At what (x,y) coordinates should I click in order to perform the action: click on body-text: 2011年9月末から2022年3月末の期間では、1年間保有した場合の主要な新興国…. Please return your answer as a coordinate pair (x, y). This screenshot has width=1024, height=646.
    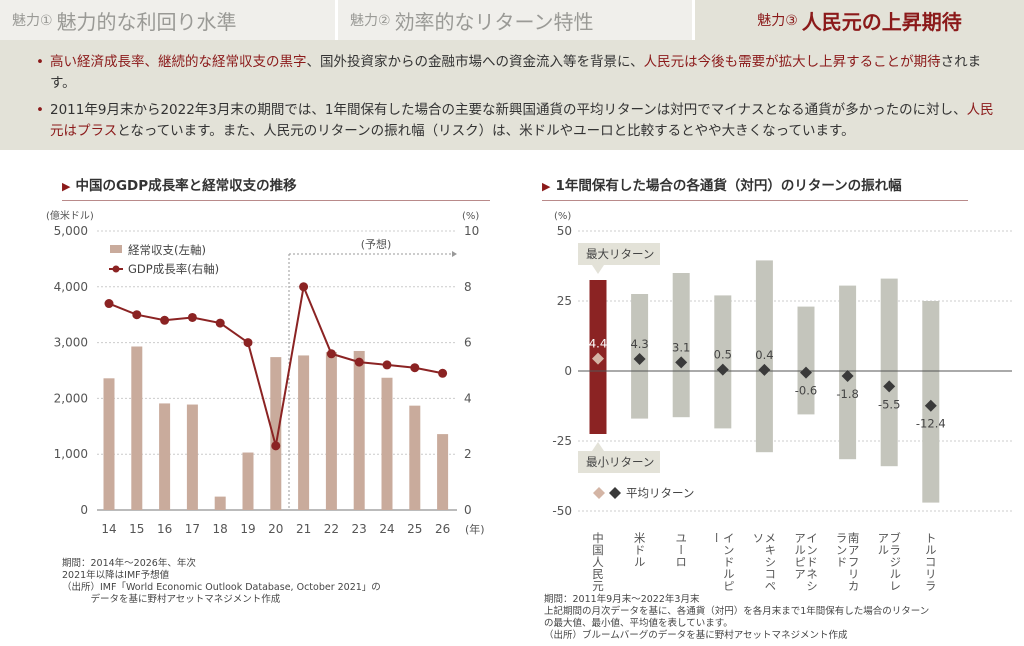
    Looking at the image, I should click on (508, 110).